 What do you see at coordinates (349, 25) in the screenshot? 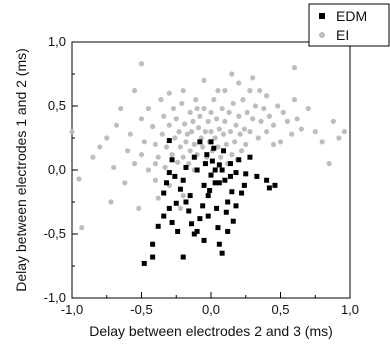
I see `legend-box` at bounding box center [349, 25].